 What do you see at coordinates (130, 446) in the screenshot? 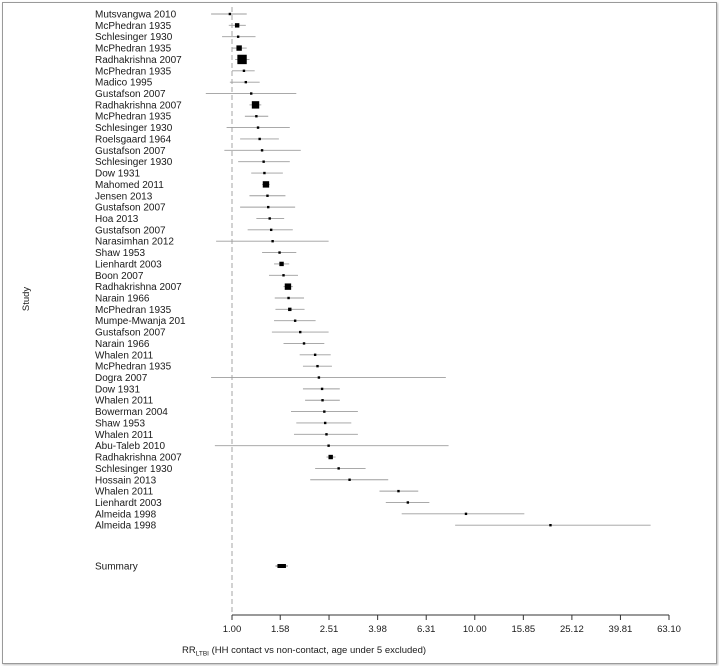
I see `study-label: Abu-Taleb 2010` at bounding box center [130, 446].